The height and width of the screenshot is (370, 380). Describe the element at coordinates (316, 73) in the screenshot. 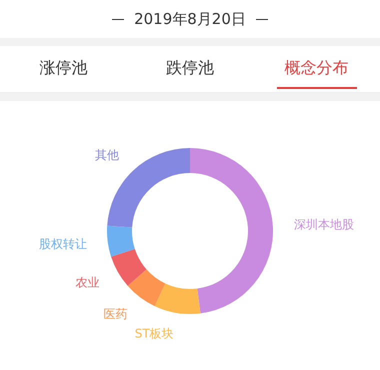

I see `text: 概念分布` at that location.